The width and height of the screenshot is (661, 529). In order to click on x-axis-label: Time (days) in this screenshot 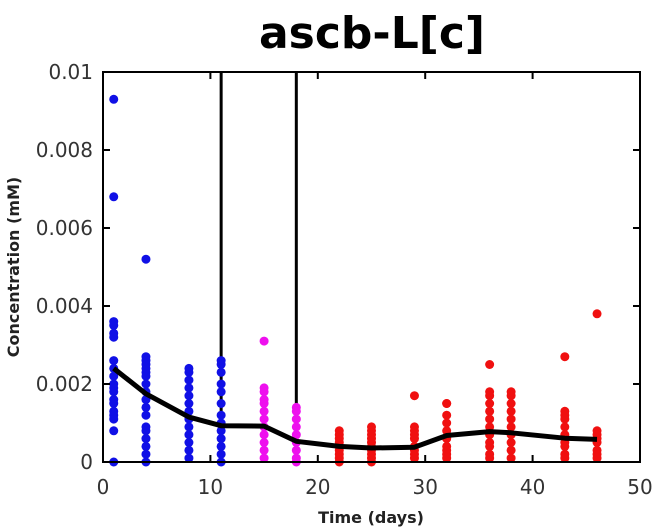, I will do `click(371, 517)`.